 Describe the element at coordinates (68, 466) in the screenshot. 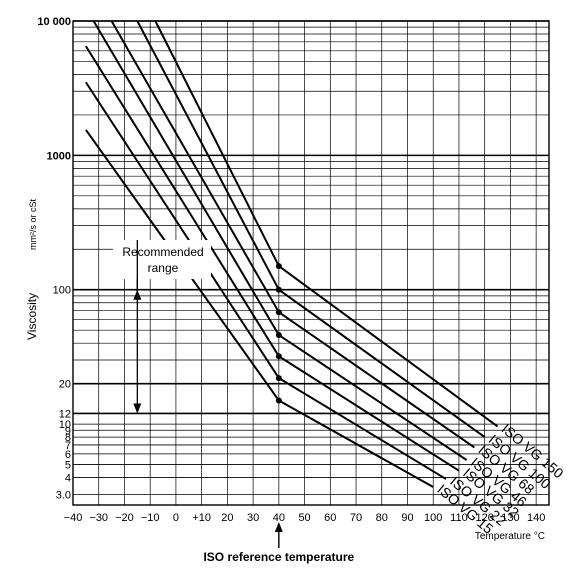

I see `y-tick-label: 5` at that location.